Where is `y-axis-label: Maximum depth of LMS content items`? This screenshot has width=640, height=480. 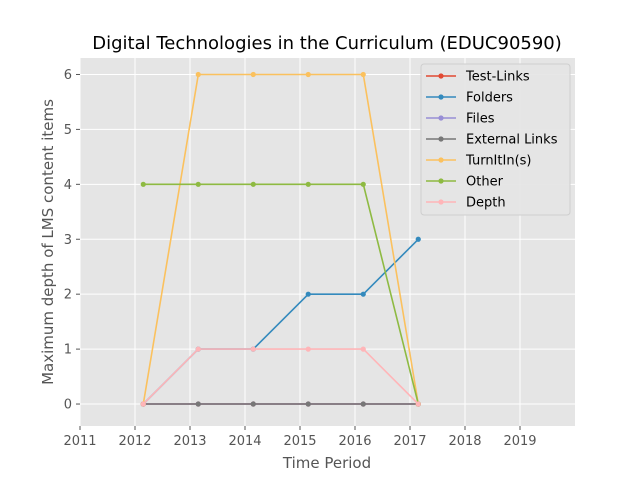
y-axis-label: Maximum depth of LMS content items is located at coordinates (48, 242).